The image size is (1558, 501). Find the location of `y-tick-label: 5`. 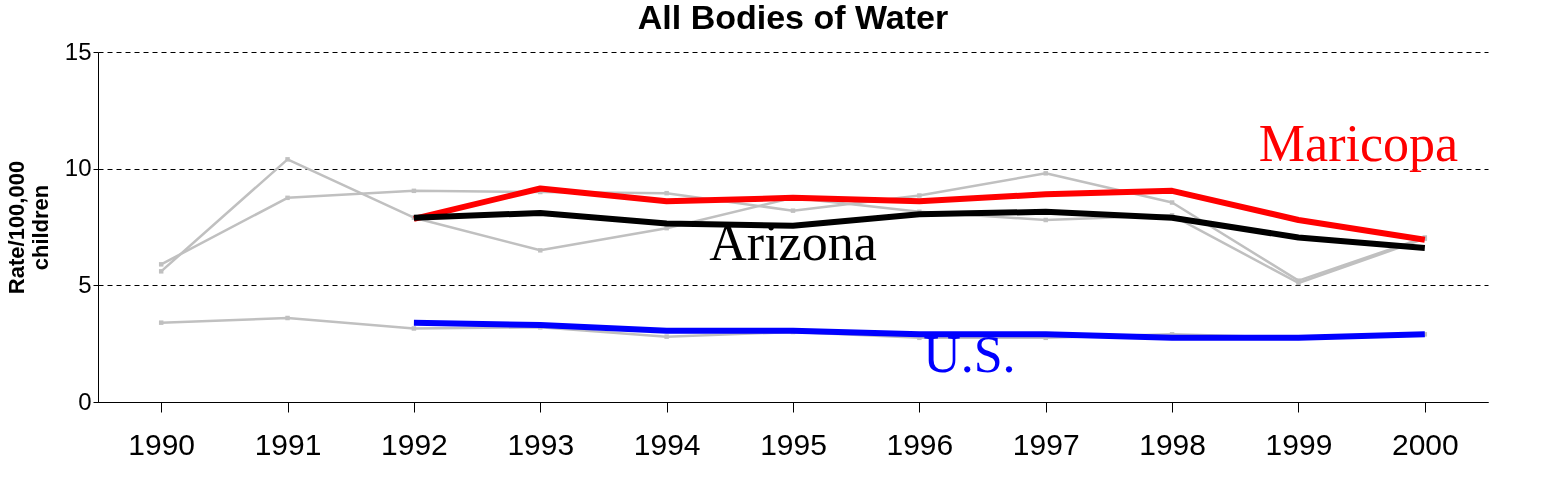

y-tick-label: 5 is located at coordinates (85, 284).